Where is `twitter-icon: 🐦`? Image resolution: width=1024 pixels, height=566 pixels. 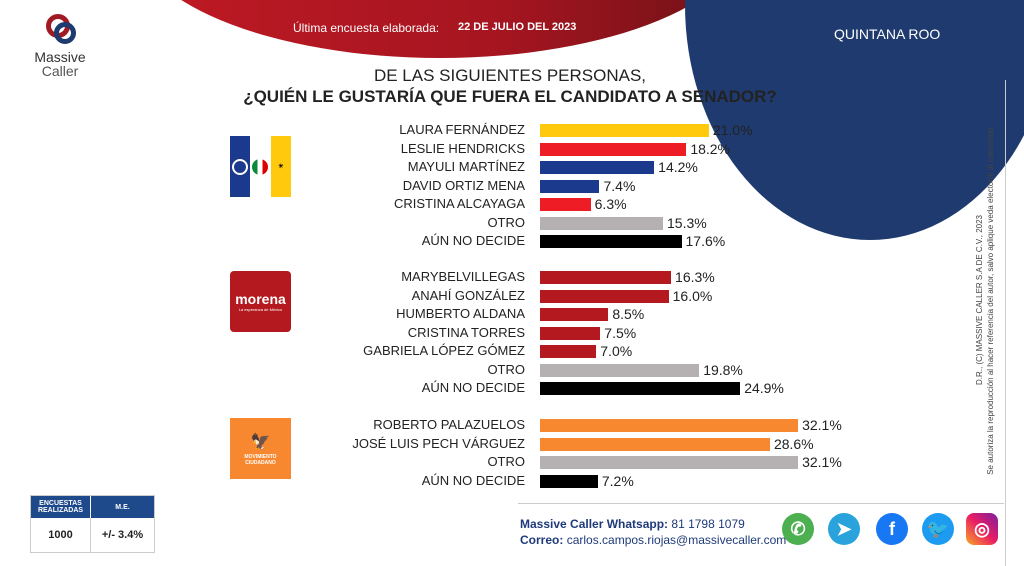 twitter-icon: 🐦 is located at coordinates (938, 529).